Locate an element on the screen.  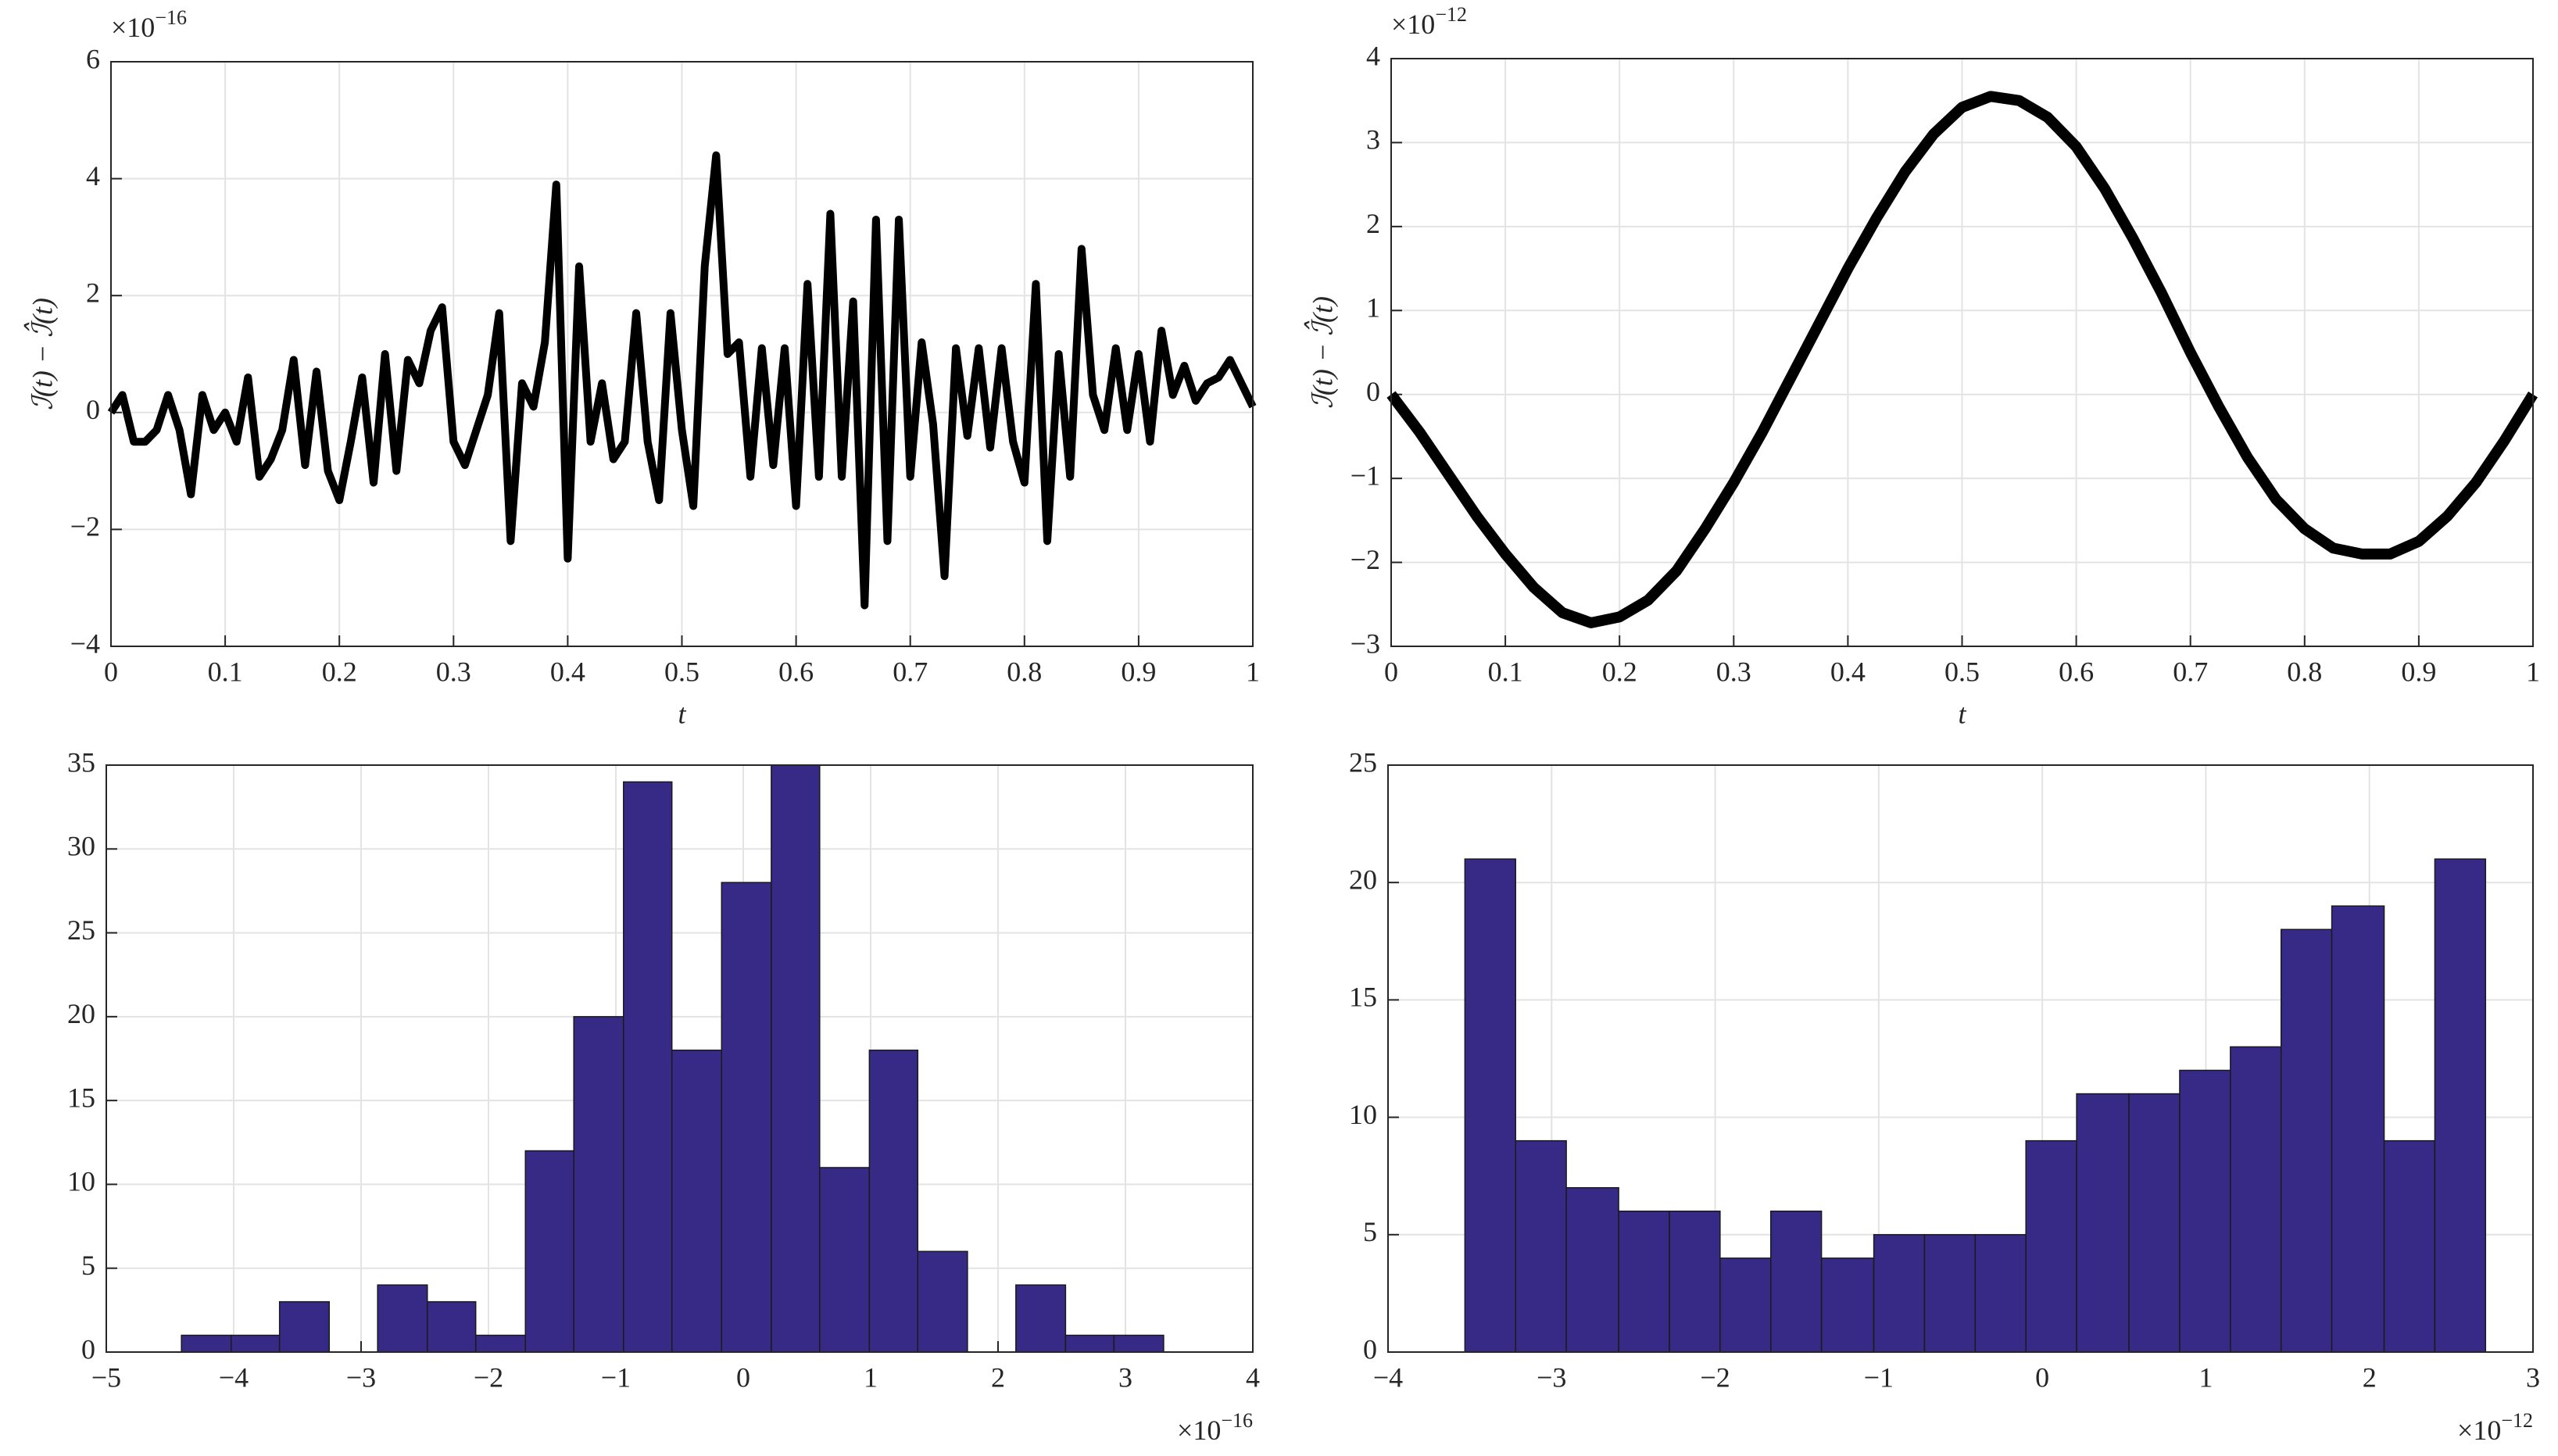
data-line is located at coordinates (682, 380).